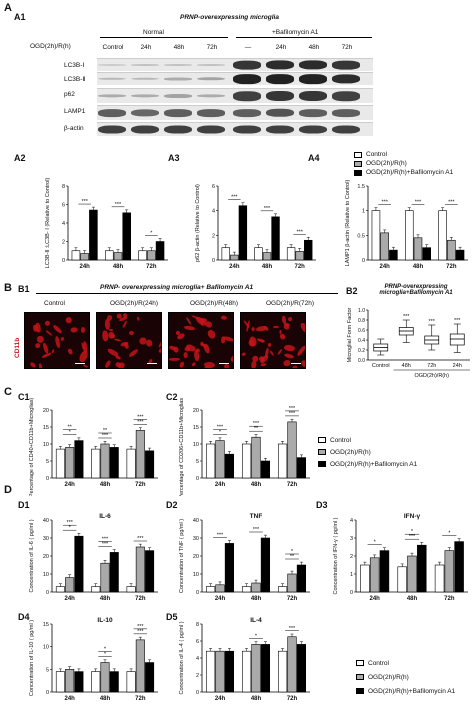  Describe the element at coordinates (213, 212) in the screenshot. I see `y-tick-label: 4` at that location.